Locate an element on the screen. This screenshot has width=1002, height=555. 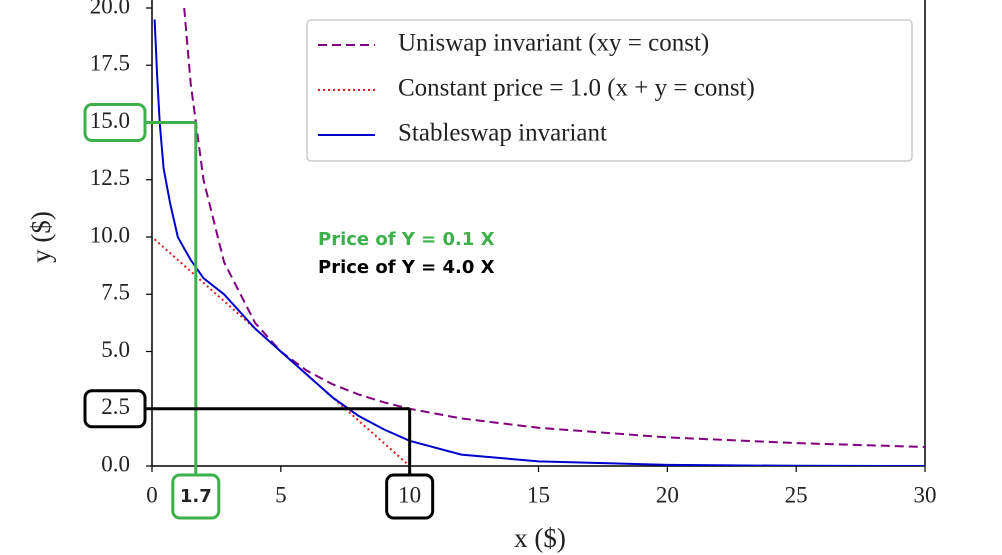
legend-label: Uniswap invariant (xy = const) is located at coordinates (553, 43).